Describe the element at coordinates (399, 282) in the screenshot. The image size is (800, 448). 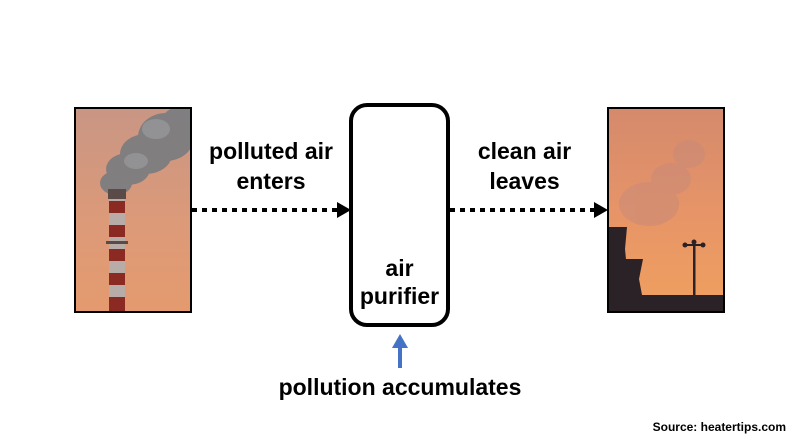
I see `air-purifier-label: air purifier` at that location.